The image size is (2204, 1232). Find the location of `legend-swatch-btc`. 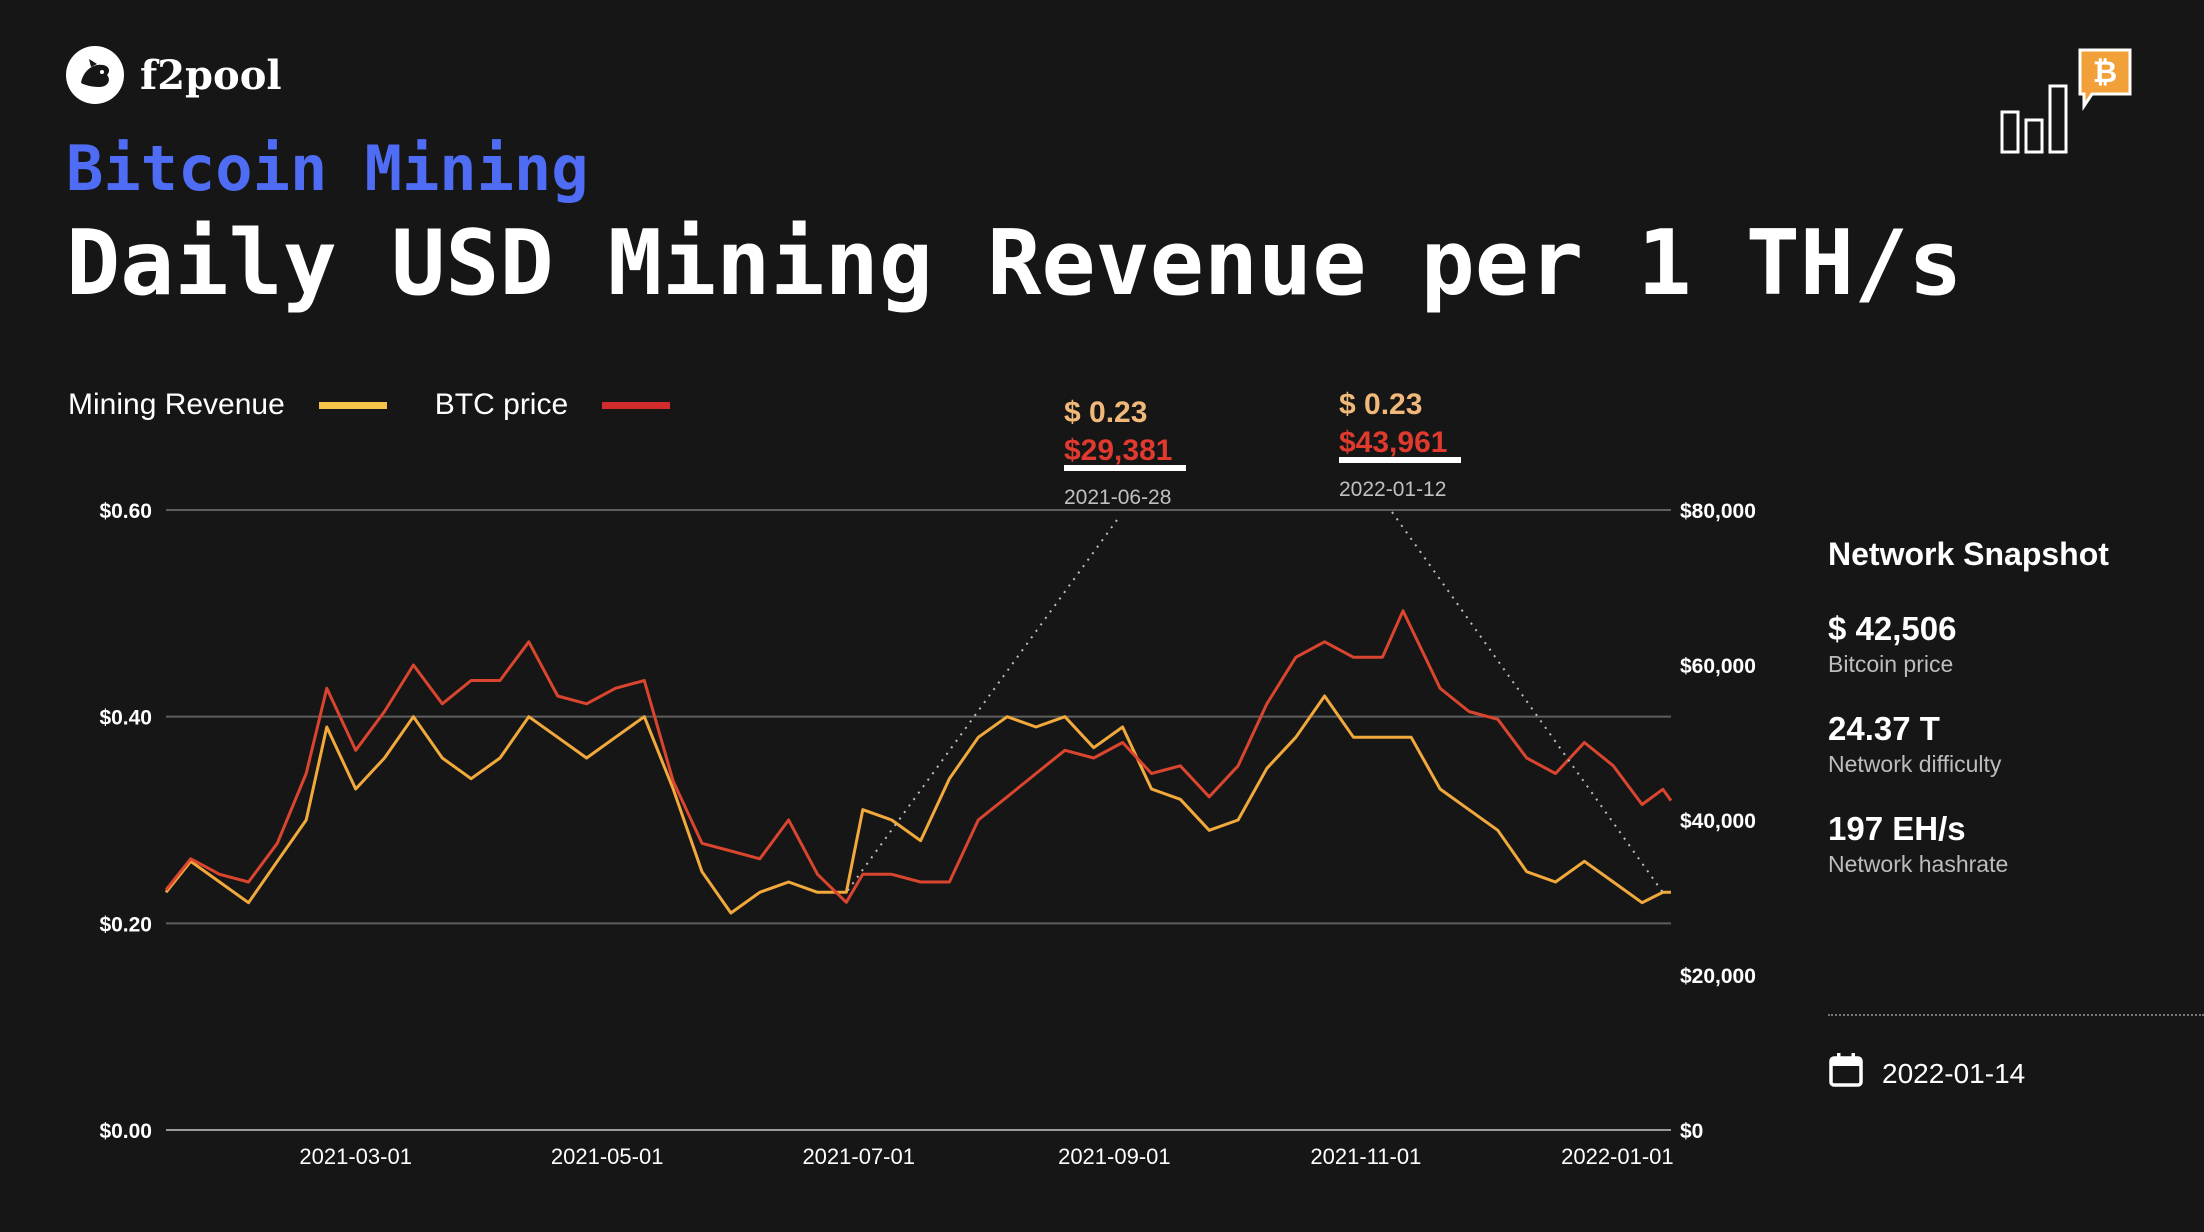

legend-swatch-btc is located at coordinates (636, 405).